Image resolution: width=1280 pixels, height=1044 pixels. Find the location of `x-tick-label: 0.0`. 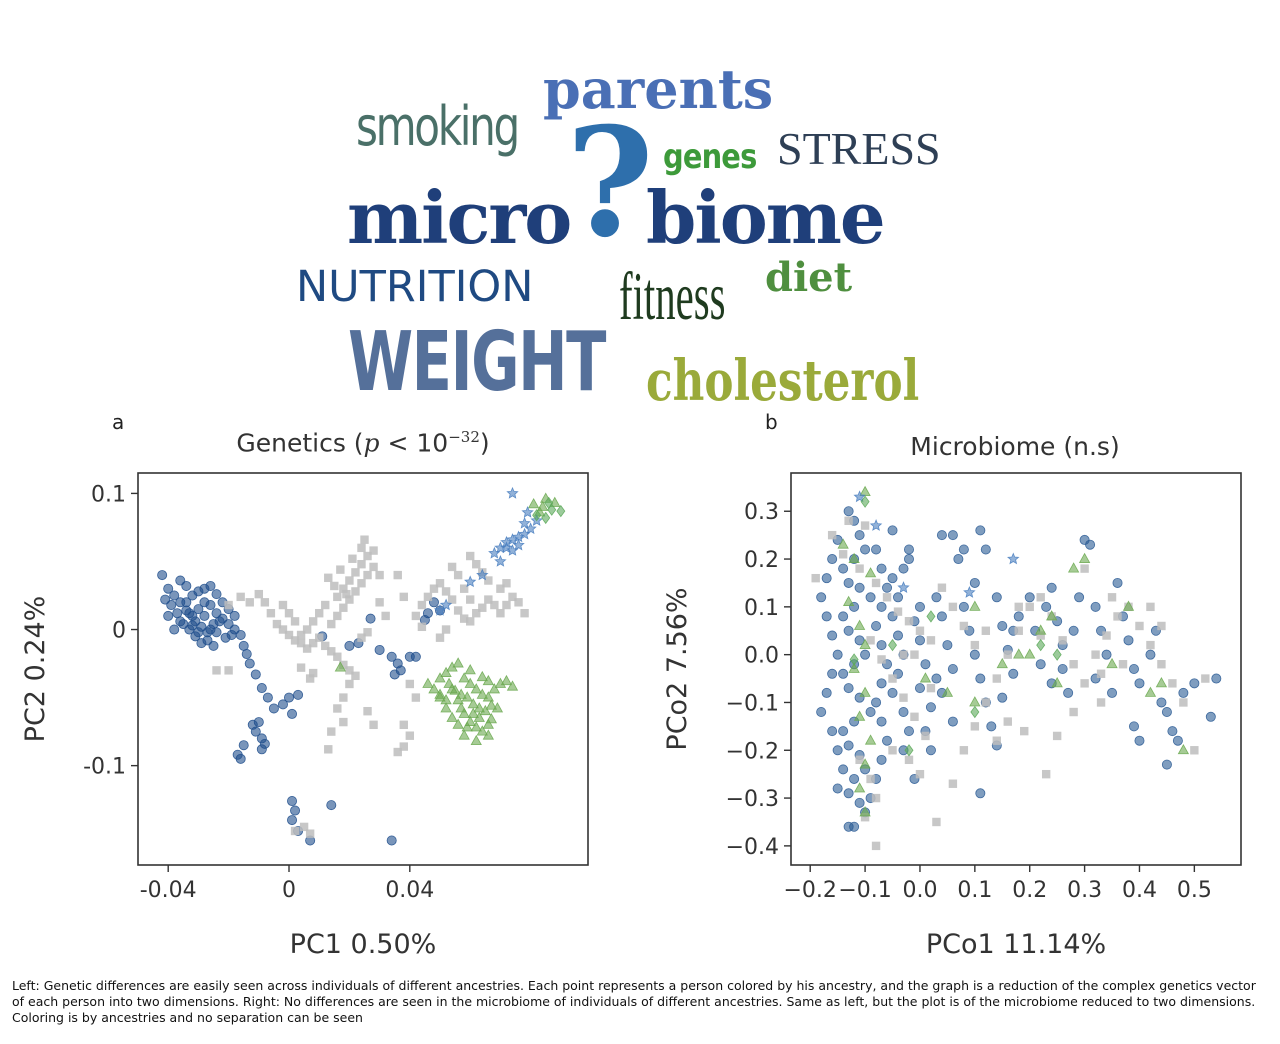

x-tick-label: 0.0 is located at coordinates (919, 890).